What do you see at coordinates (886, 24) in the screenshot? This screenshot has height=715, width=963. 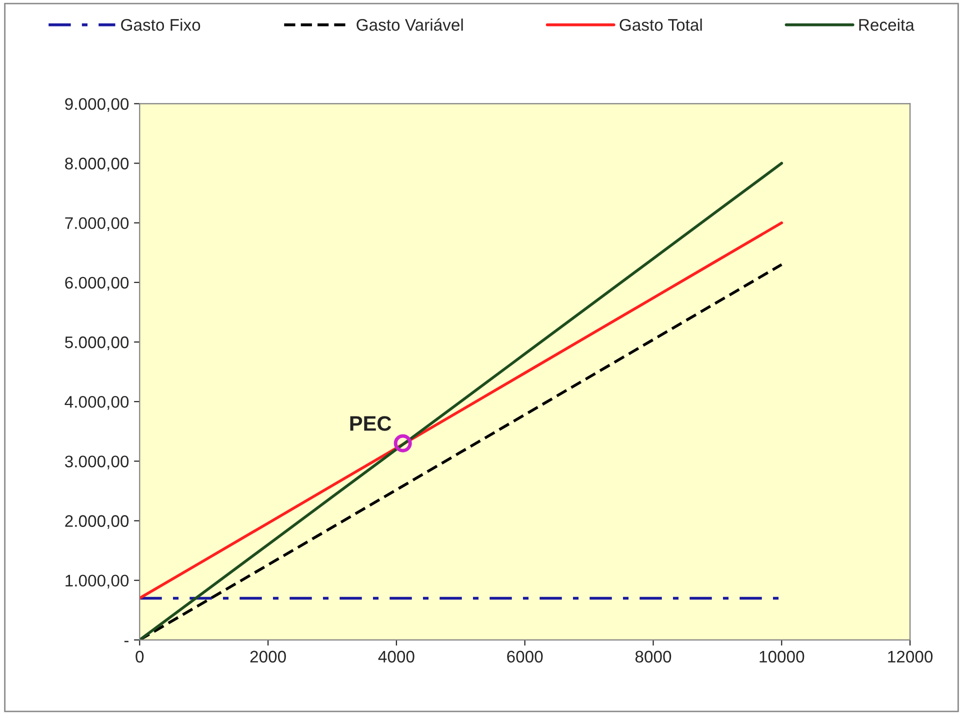 I see `legend-label: Receita` at bounding box center [886, 24].